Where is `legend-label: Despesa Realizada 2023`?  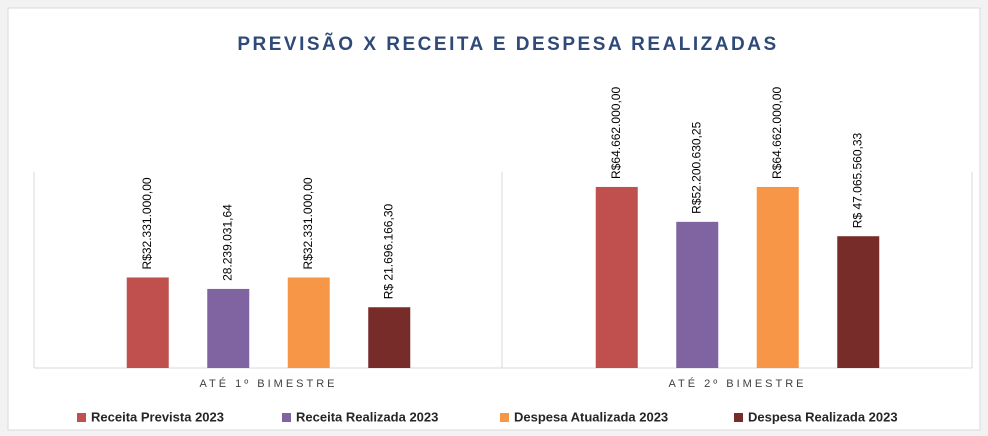
legend-label: Despesa Realizada 2023 is located at coordinates (823, 416).